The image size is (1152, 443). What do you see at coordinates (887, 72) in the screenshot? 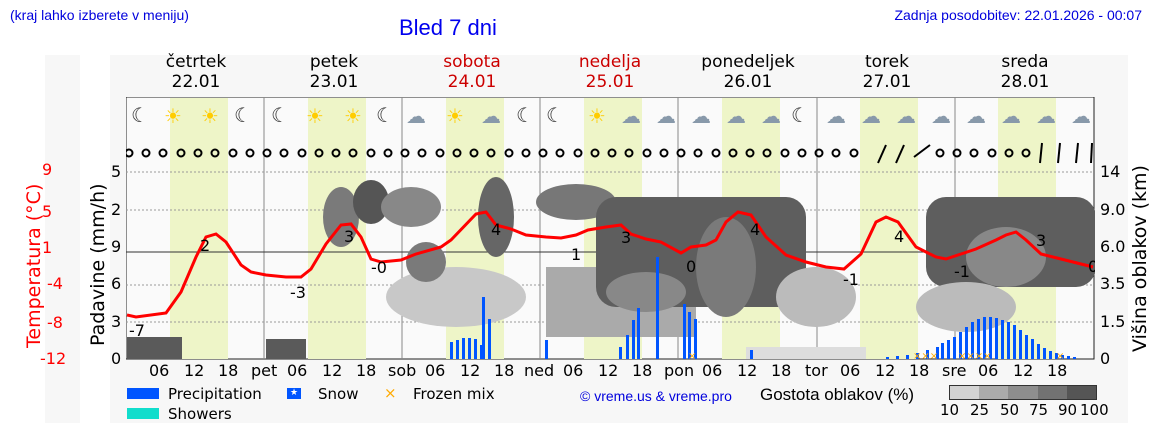
I see `day-header: torek 27.01` at bounding box center [887, 72].